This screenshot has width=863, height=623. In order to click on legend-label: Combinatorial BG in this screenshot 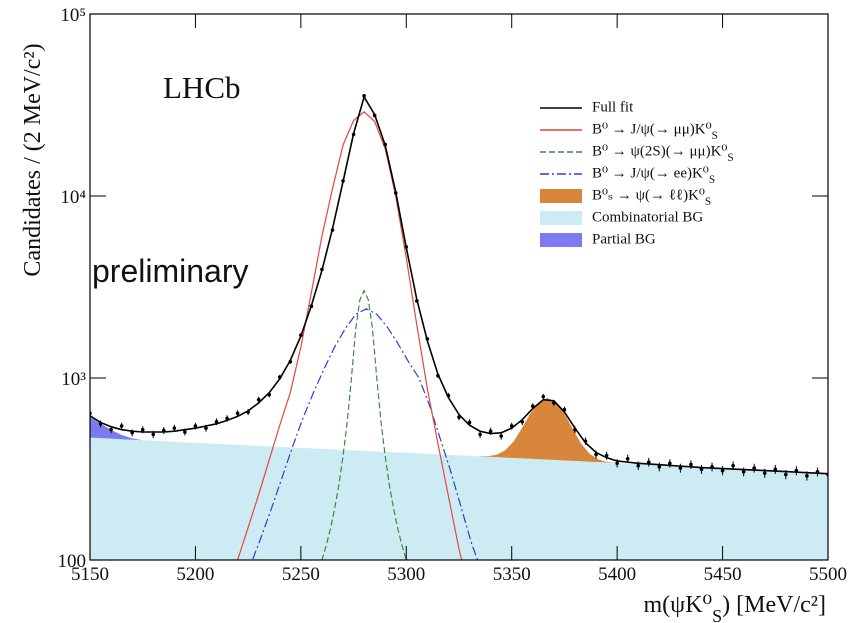, I will do `click(647, 217)`.